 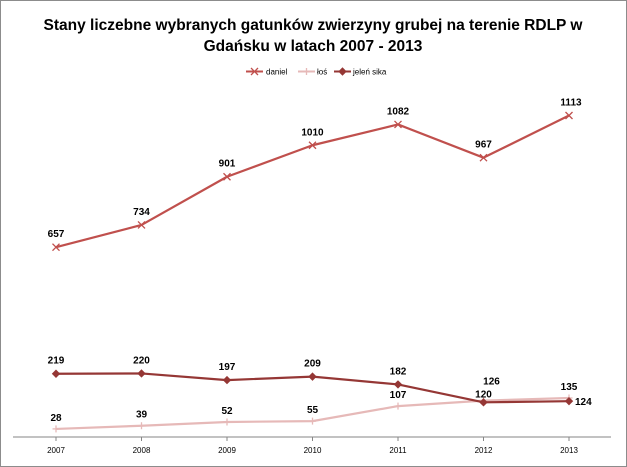 I want to click on data-label-jeleń-sika-2011: 182, so click(x=398, y=371).